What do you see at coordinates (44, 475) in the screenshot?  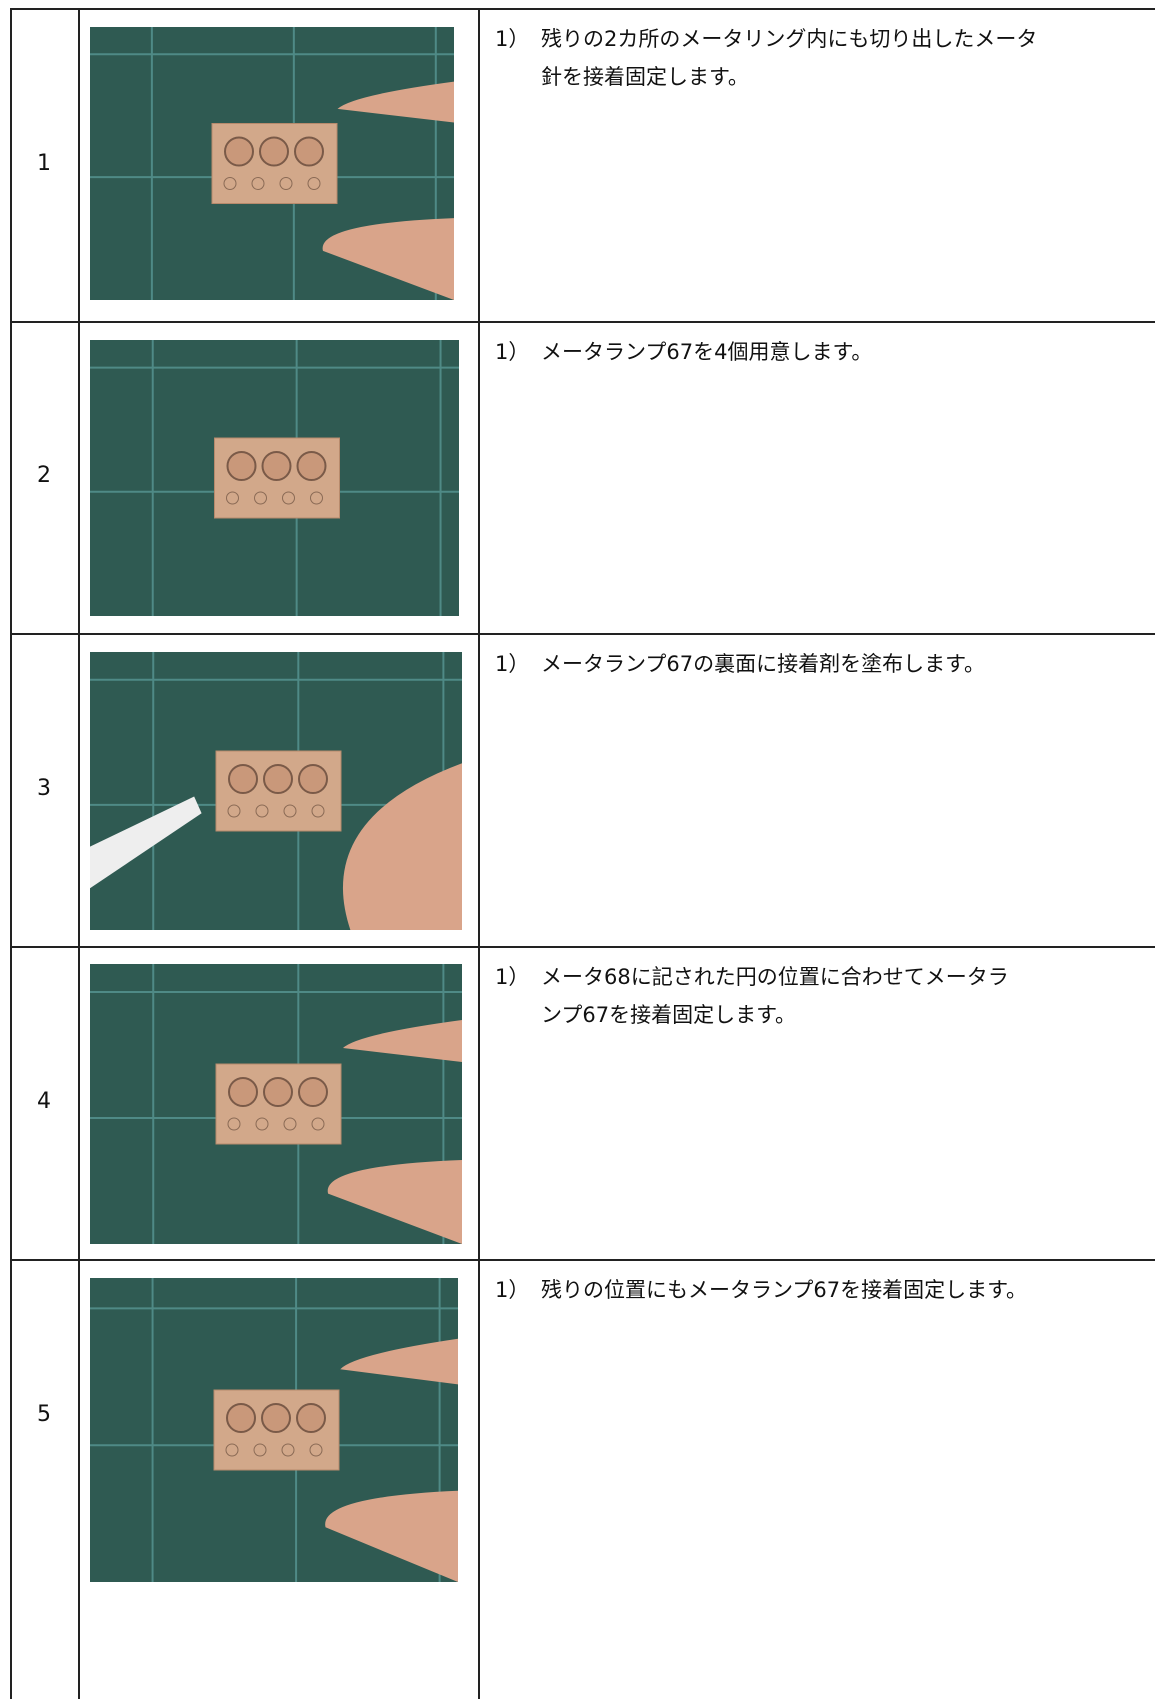 I see `step-number: 2` at bounding box center [44, 475].